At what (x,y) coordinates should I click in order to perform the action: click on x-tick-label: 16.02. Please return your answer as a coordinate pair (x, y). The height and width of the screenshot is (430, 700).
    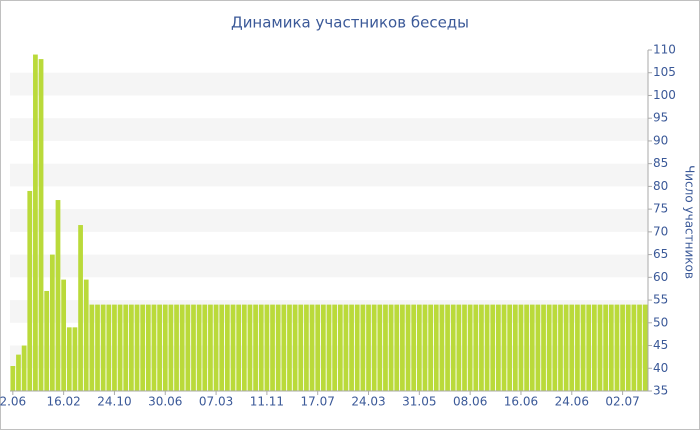
    Looking at the image, I should click on (63, 402).